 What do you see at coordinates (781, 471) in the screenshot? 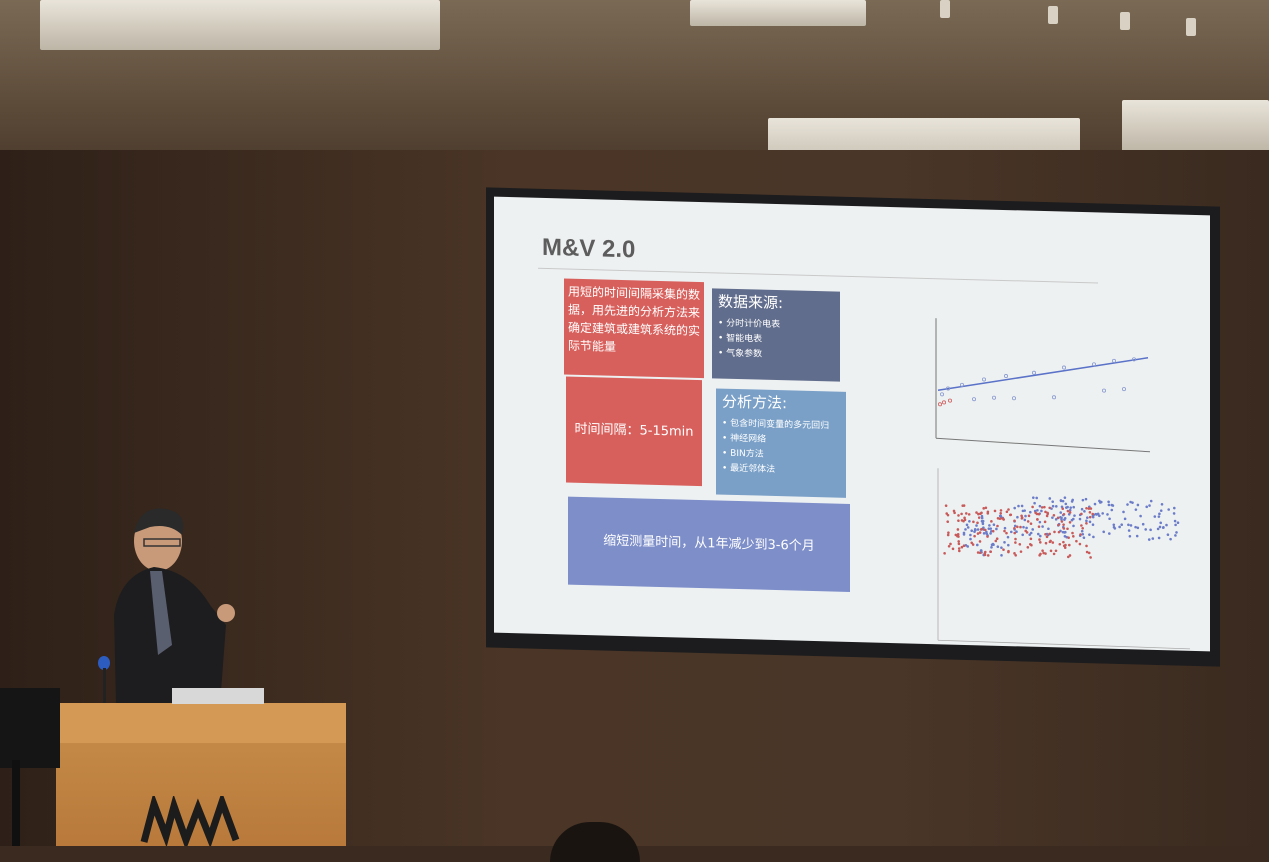
I see `methods-item: 最近邻体法` at bounding box center [781, 471].